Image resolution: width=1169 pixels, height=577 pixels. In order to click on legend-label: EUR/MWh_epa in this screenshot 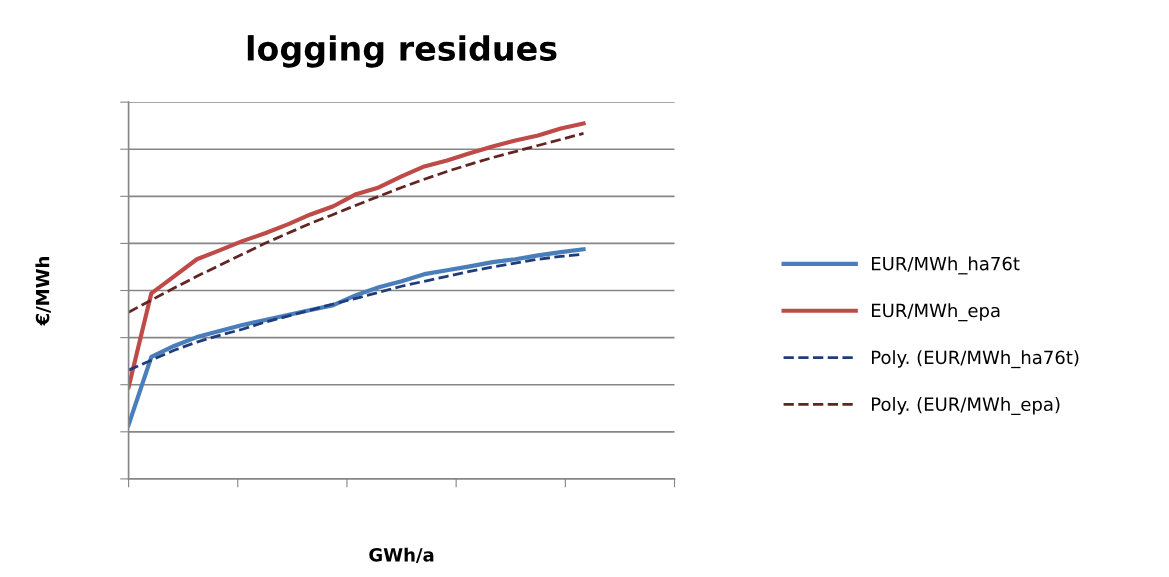, I will do `click(936, 312)`.